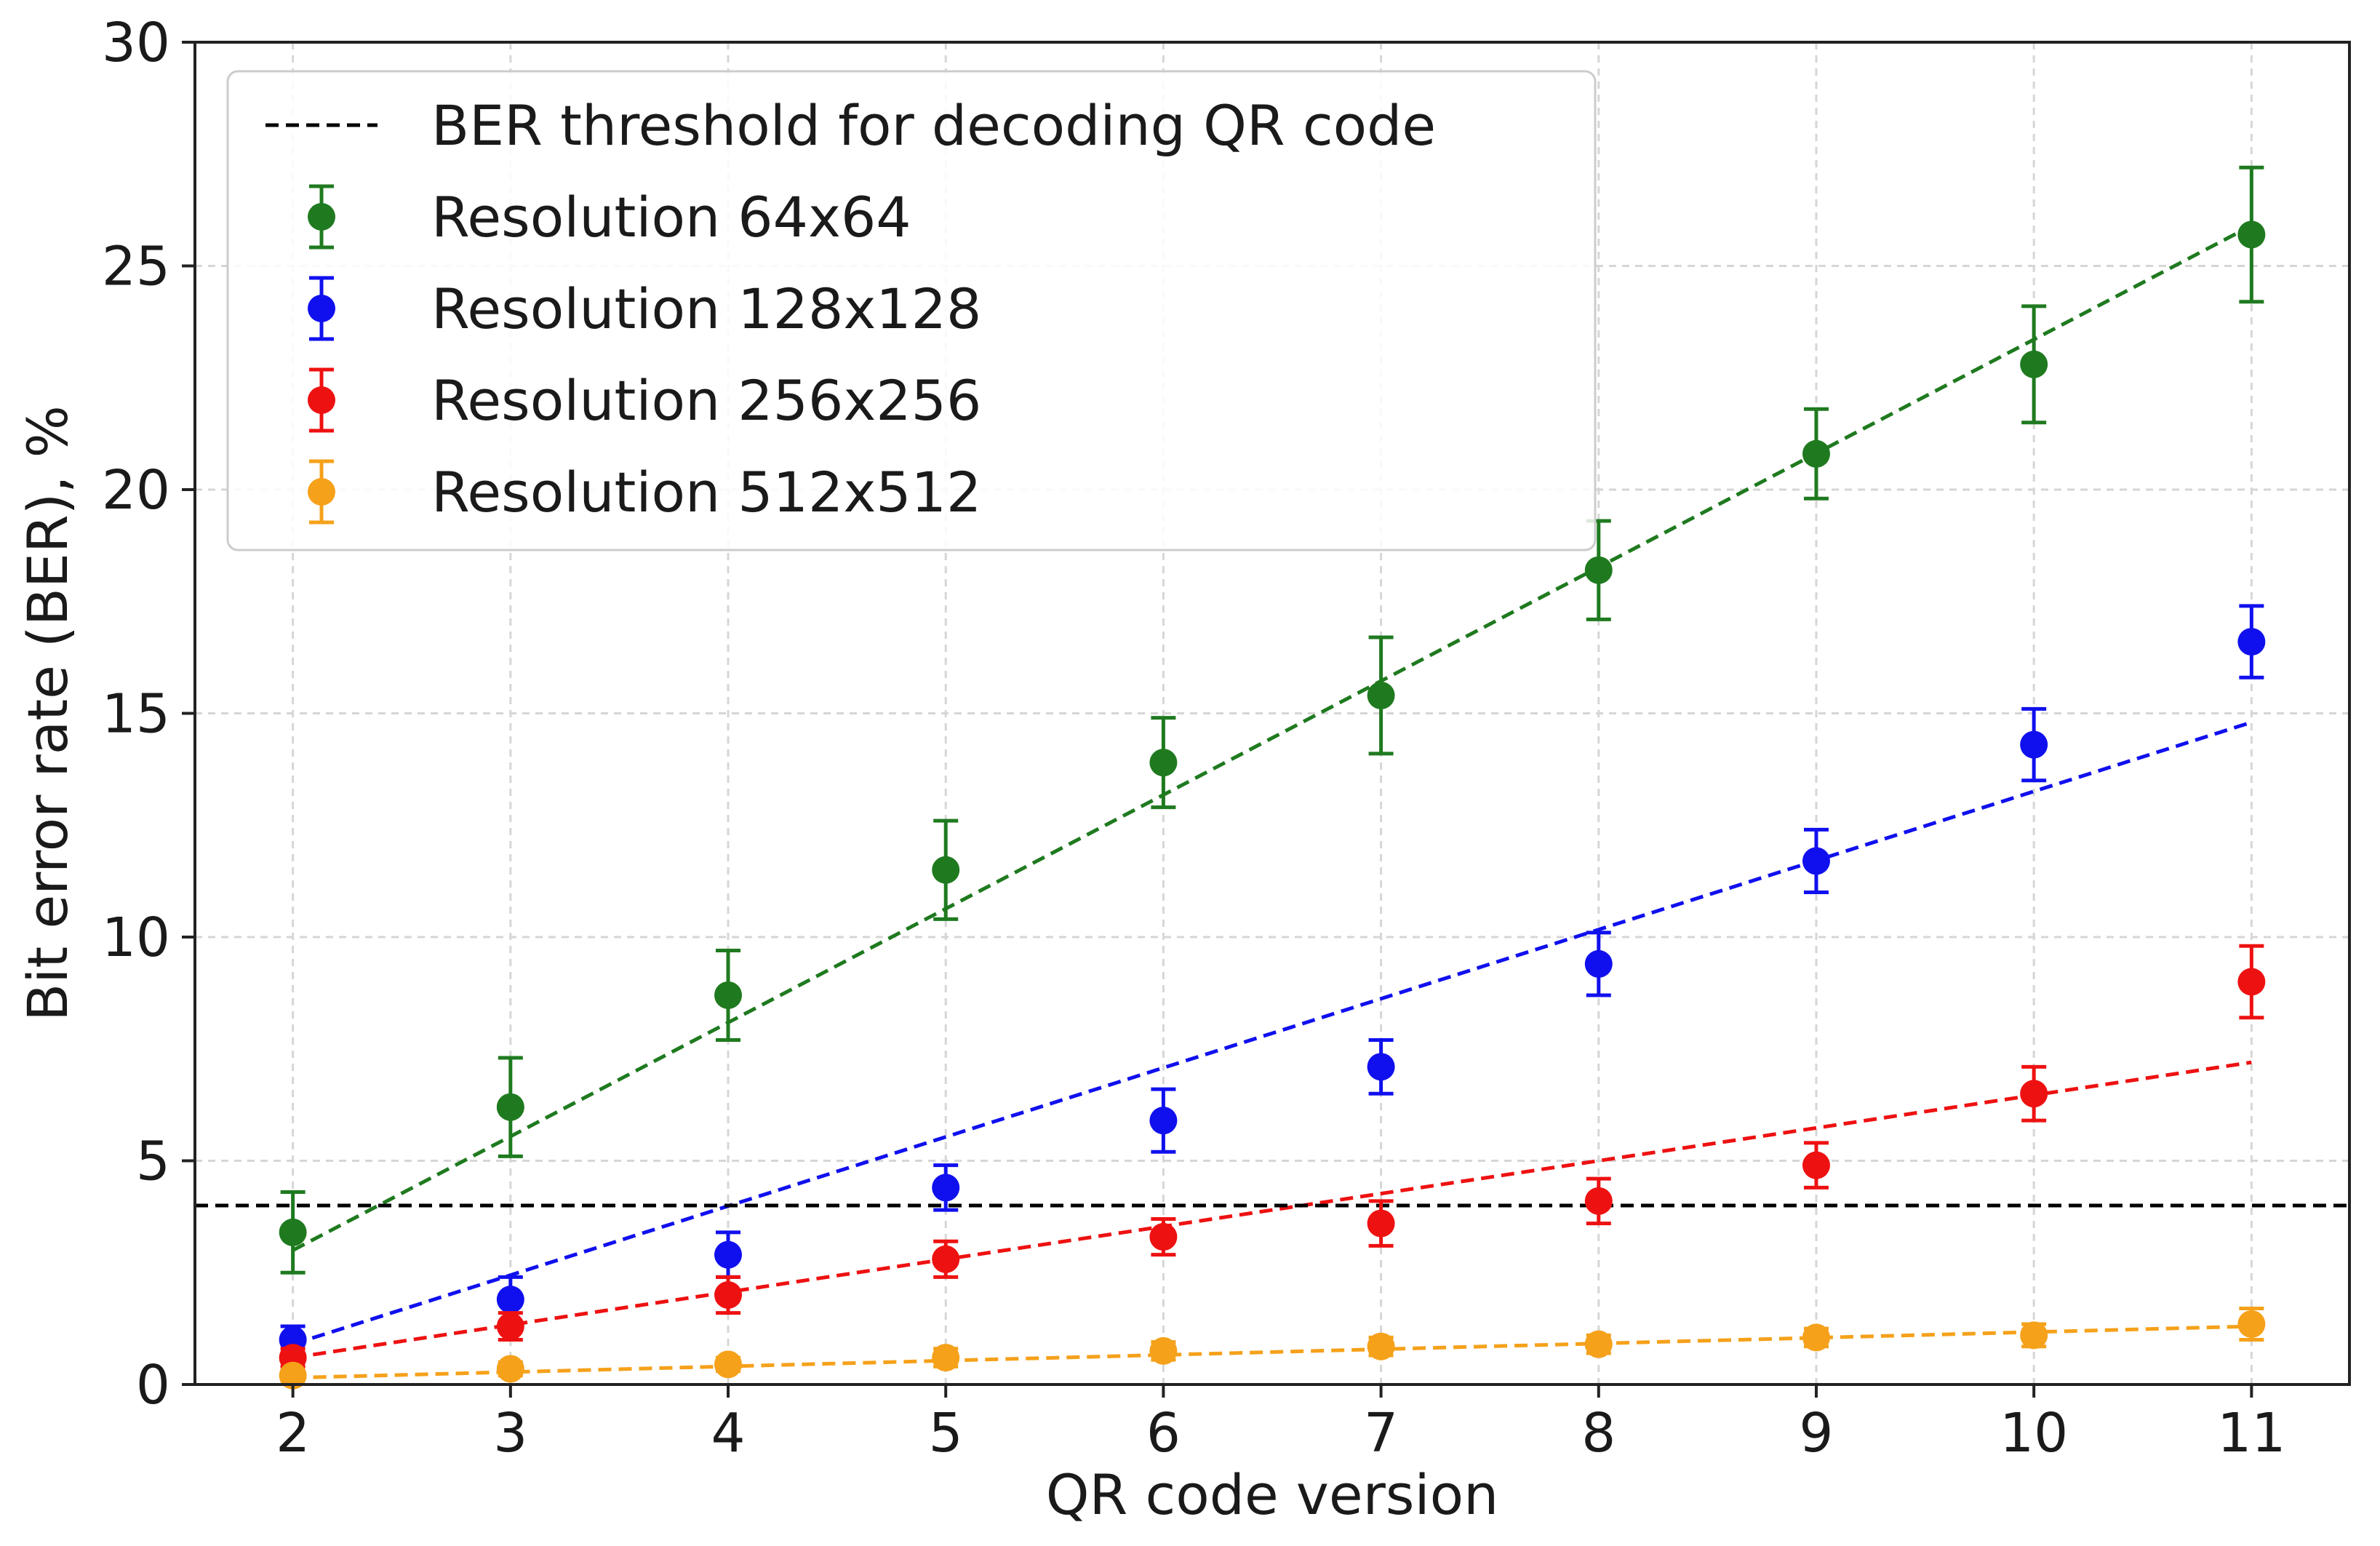  What do you see at coordinates (946, 1433) in the screenshot?
I see `x-tick-label: 5` at bounding box center [946, 1433].